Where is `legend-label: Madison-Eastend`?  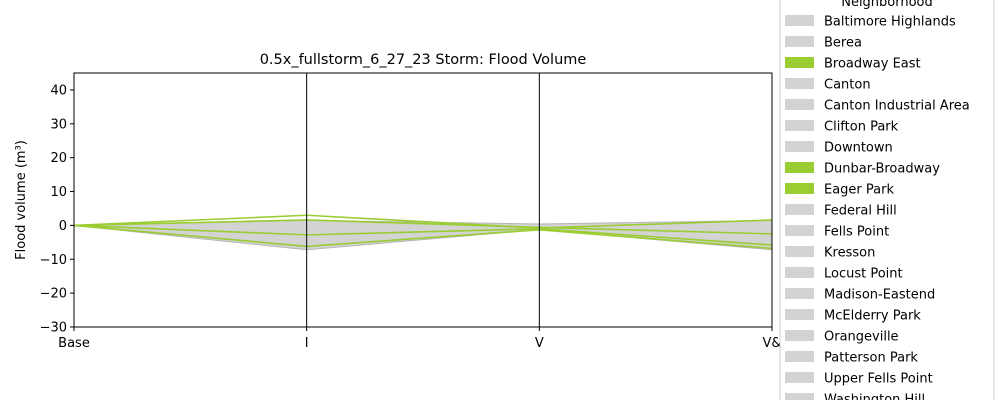
legend-label: Madison-Eastend is located at coordinates (879, 295).